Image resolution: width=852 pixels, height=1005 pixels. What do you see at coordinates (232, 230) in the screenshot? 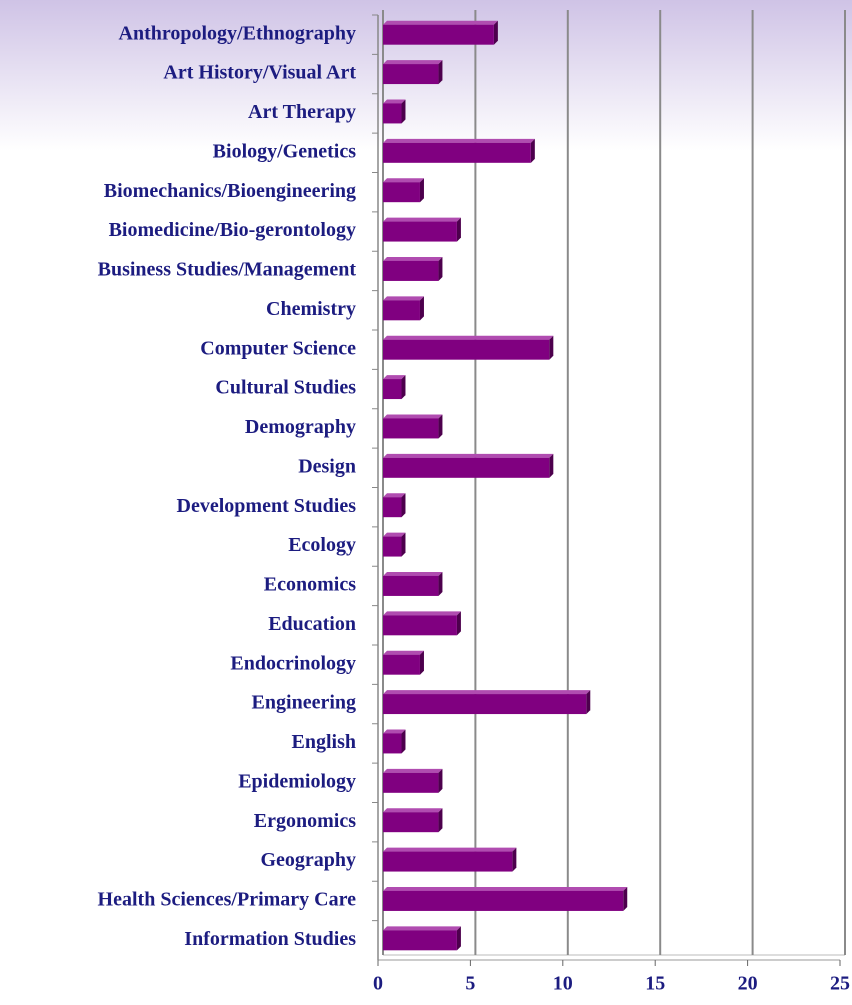
I see `y-tick-label: Biomedicine/Bio-gerontology` at bounding box center [232, 230].